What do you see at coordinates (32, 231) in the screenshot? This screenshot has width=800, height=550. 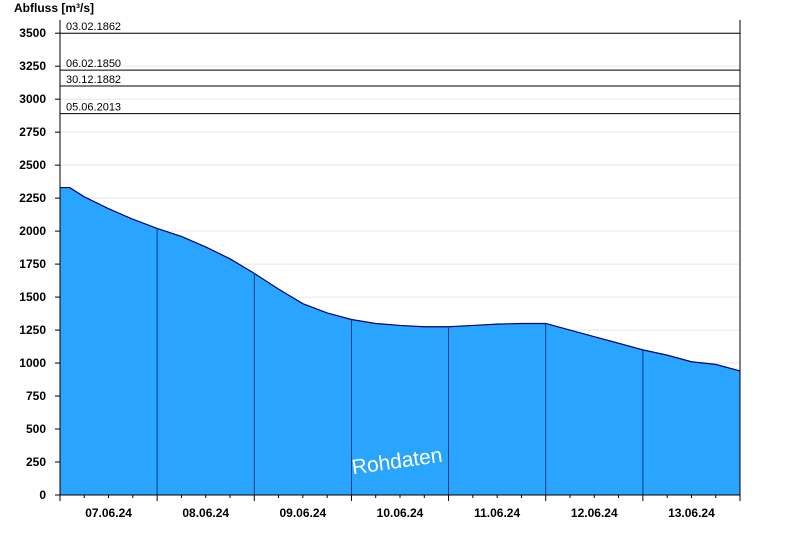 I see `y-tick-label: 2000` at bounding box center [32, 231].